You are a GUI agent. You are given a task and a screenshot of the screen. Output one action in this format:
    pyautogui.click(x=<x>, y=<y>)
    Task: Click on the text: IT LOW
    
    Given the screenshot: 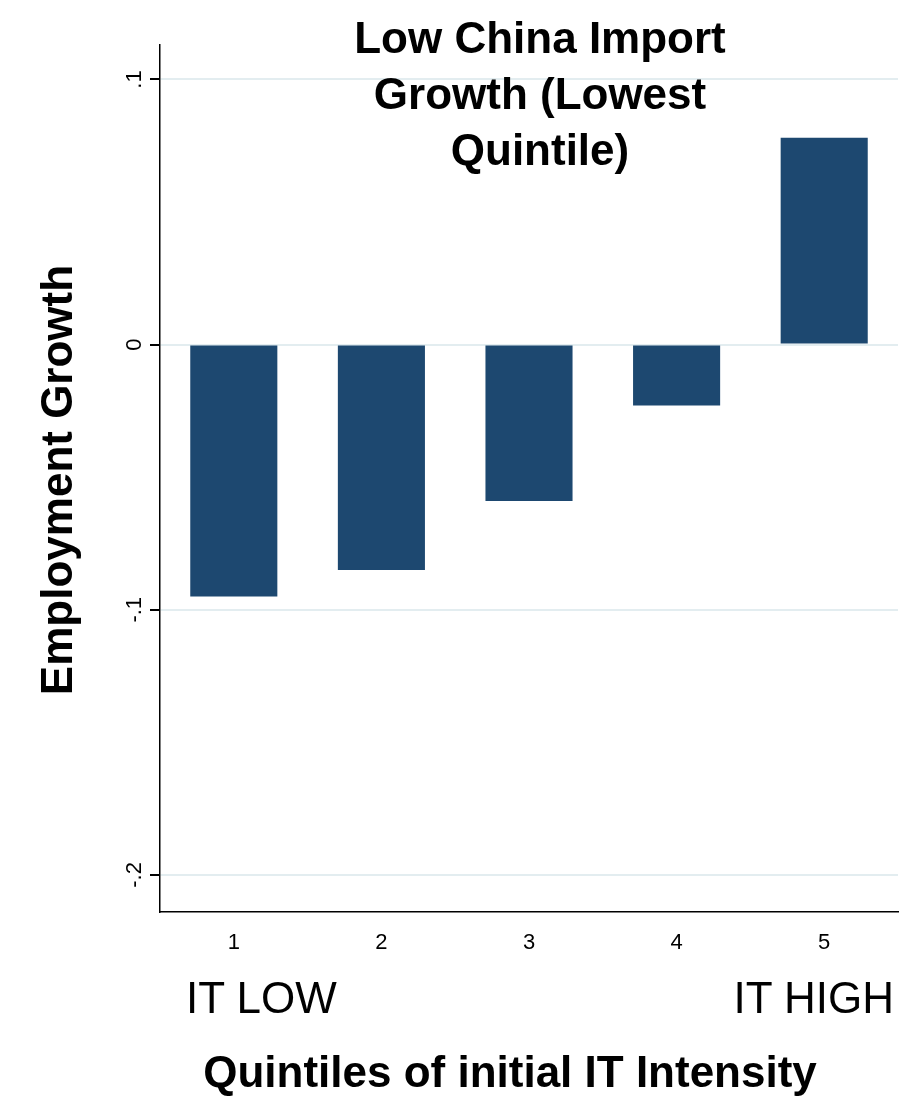 What is the action you would take?
    pyautogui.click(x=261, y=998)
    